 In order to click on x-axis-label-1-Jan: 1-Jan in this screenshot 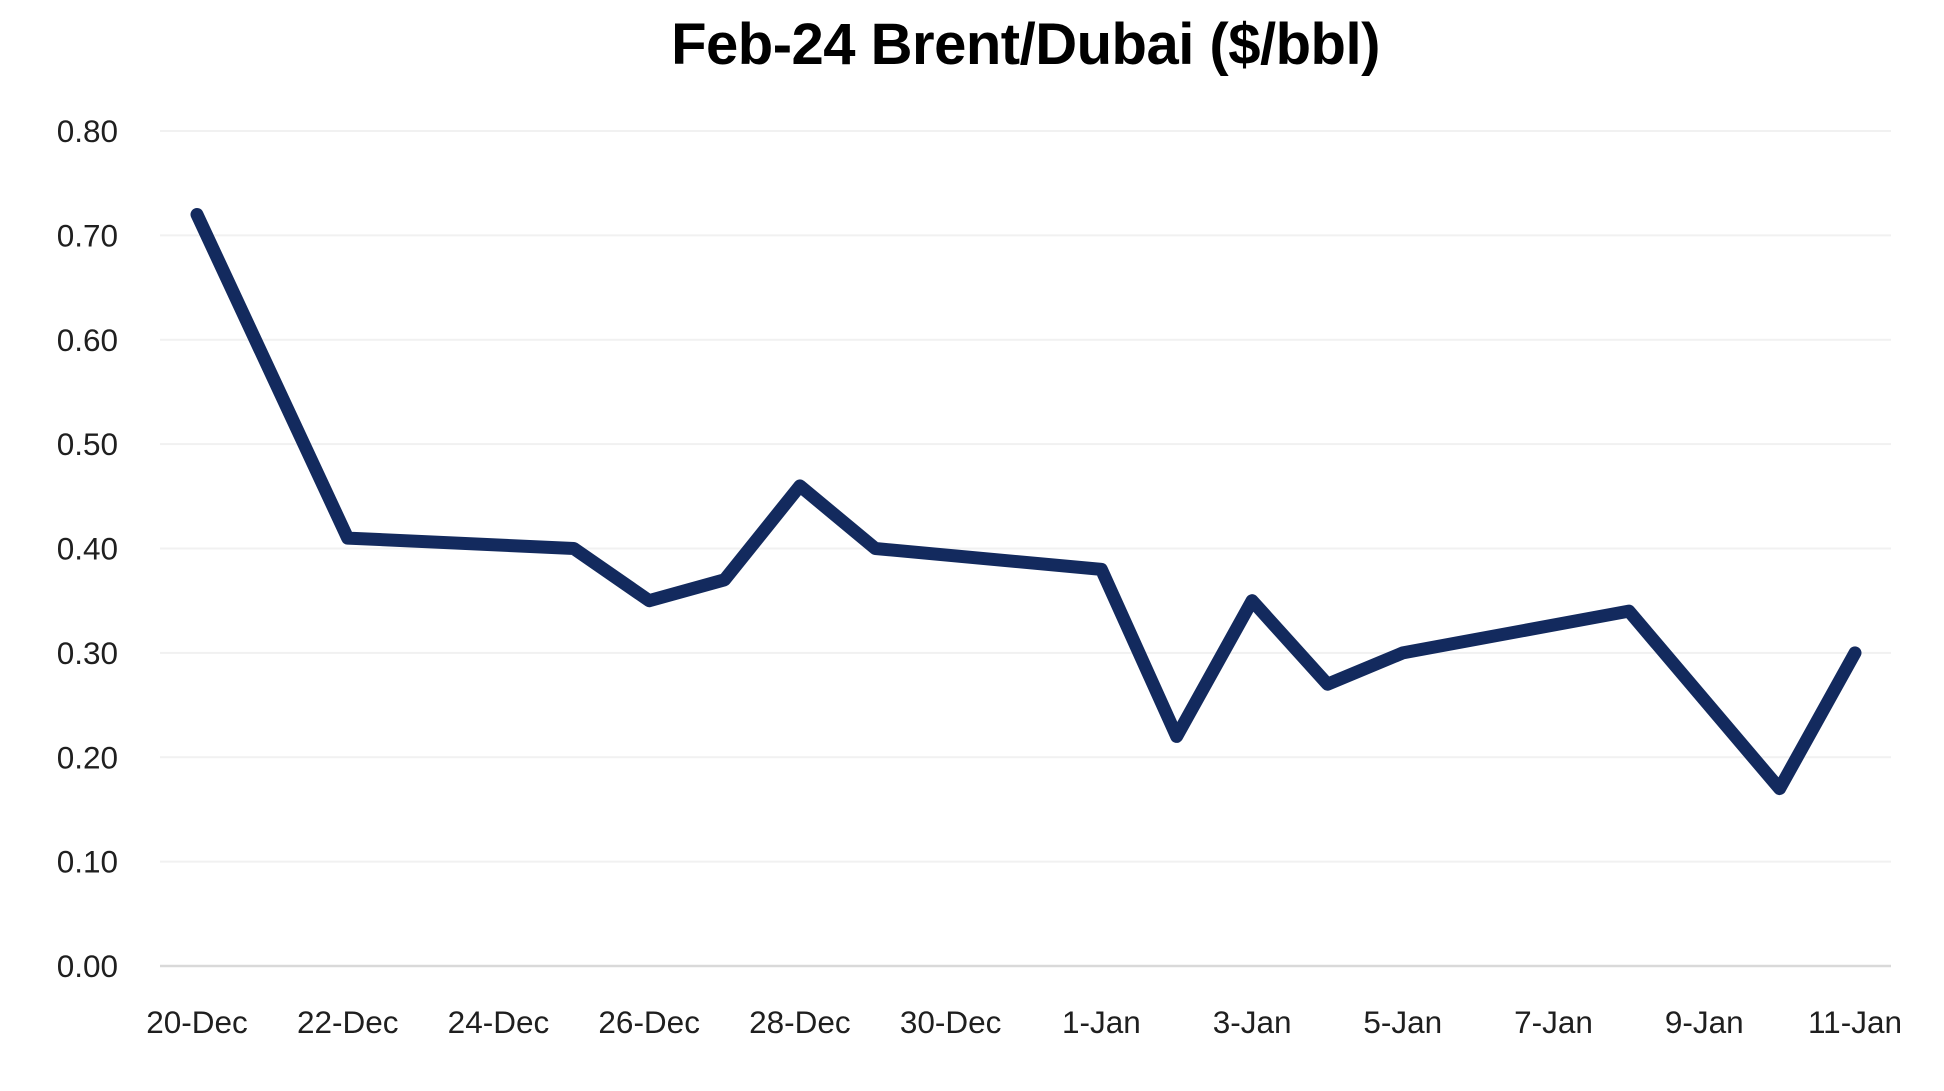, I will do `click(1101, 1022)`.